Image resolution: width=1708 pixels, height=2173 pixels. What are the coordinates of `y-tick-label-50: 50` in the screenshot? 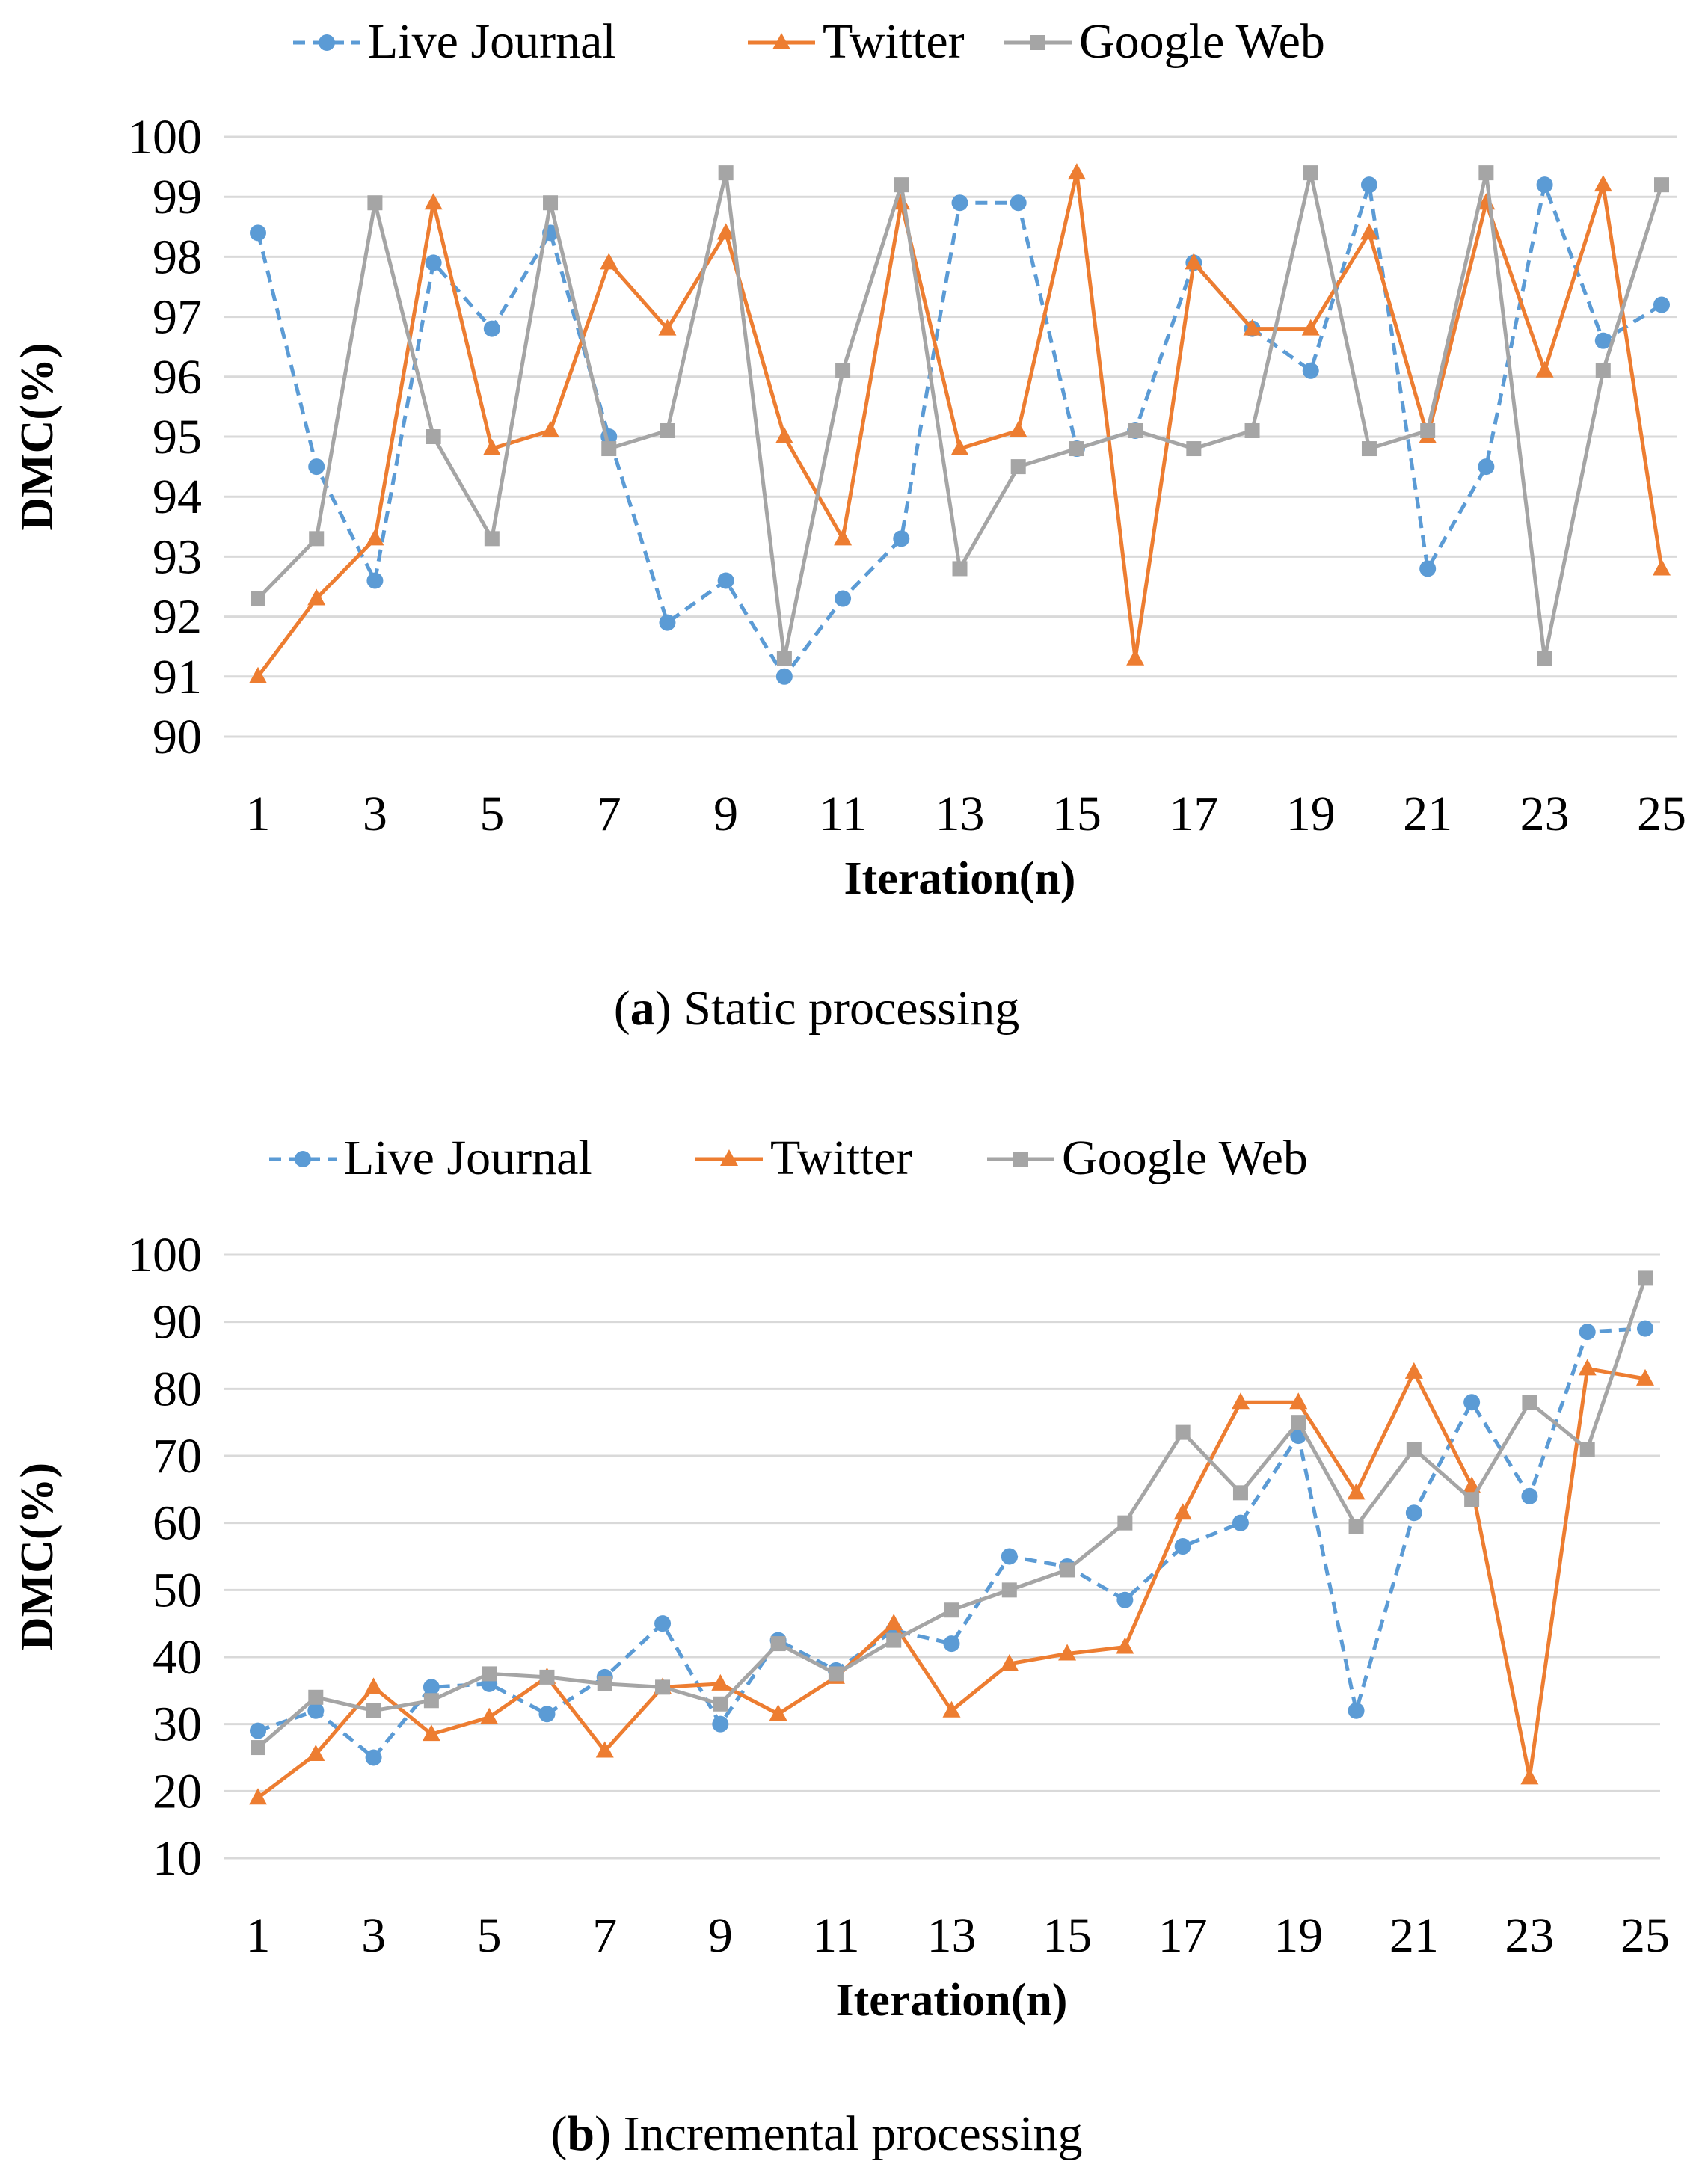 It's located at (177, 1590).